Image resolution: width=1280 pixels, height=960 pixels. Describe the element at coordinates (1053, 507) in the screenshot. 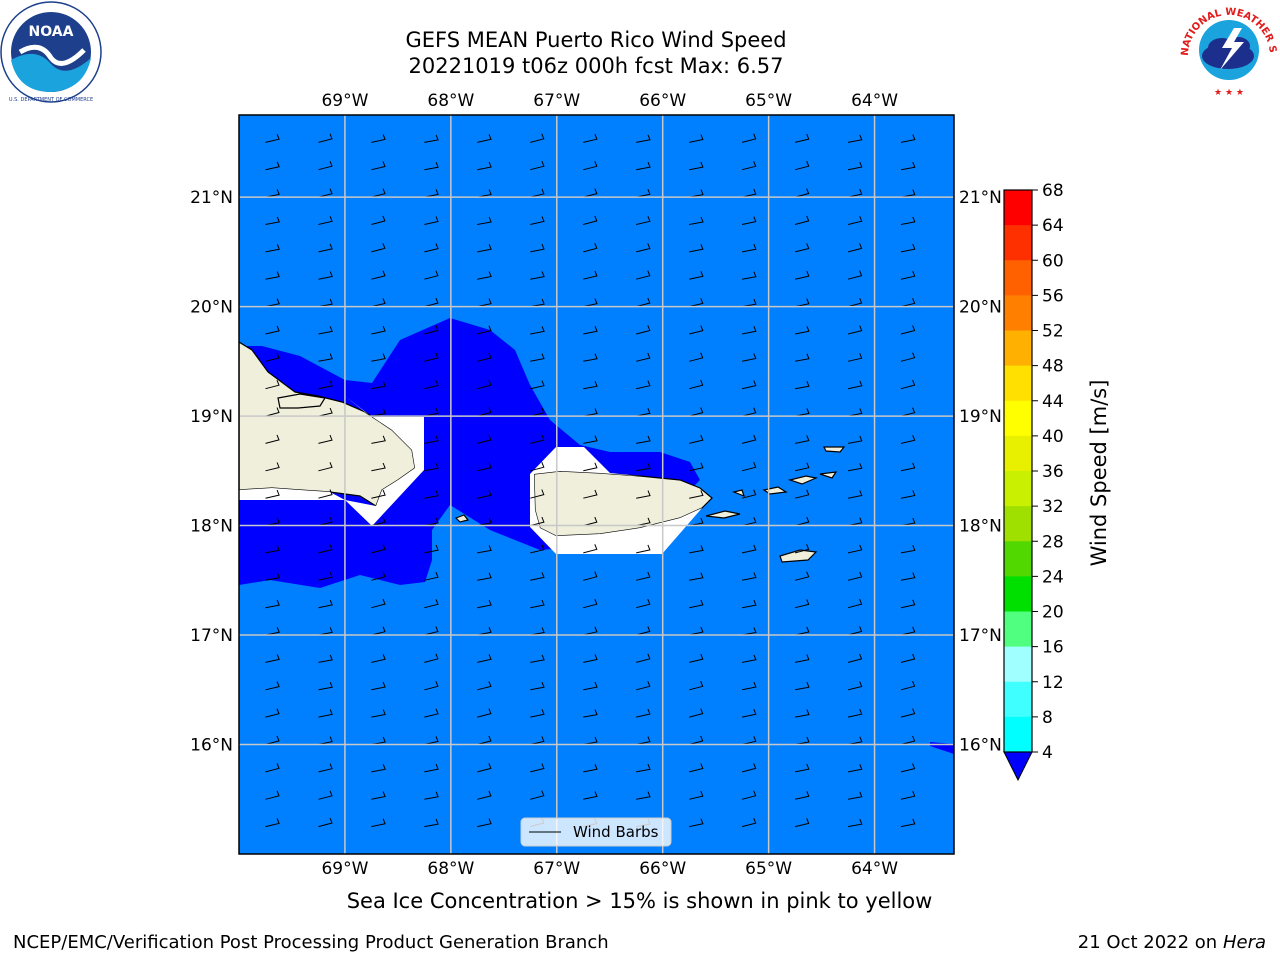

I see `colorbar-tick-label: 32` at that location.